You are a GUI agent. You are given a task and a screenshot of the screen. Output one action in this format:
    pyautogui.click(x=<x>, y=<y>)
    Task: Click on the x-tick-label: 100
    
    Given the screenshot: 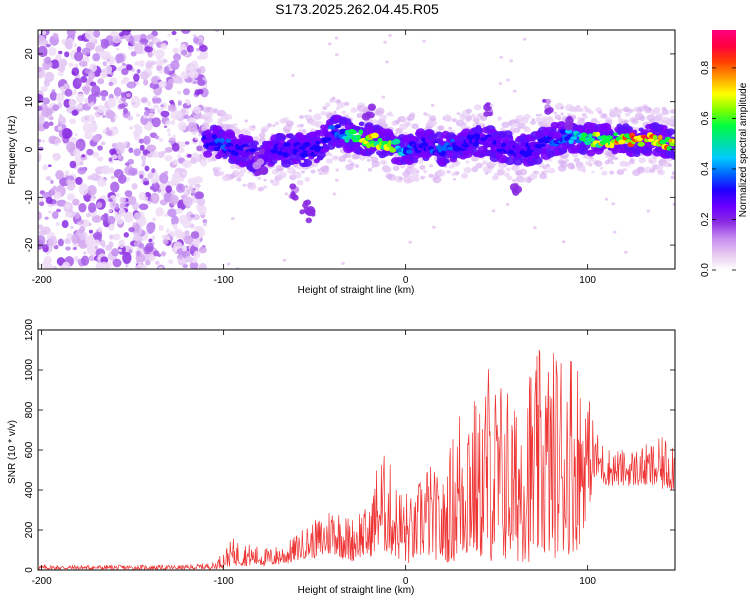 What is the action you would take?
    pyautogui.click(x=587, y=581)
    